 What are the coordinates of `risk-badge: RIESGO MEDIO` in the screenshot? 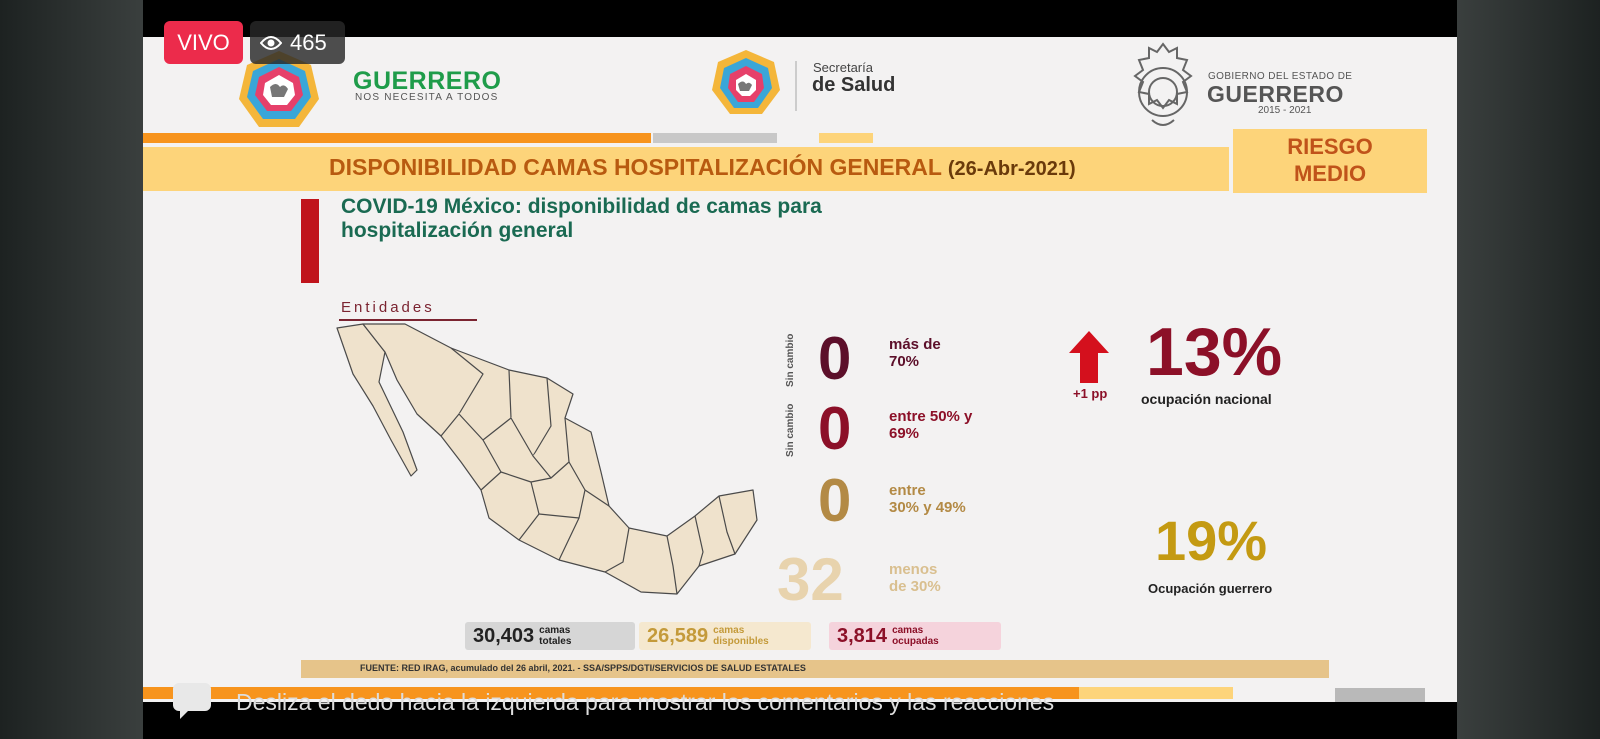 It's located at (1330, 161).